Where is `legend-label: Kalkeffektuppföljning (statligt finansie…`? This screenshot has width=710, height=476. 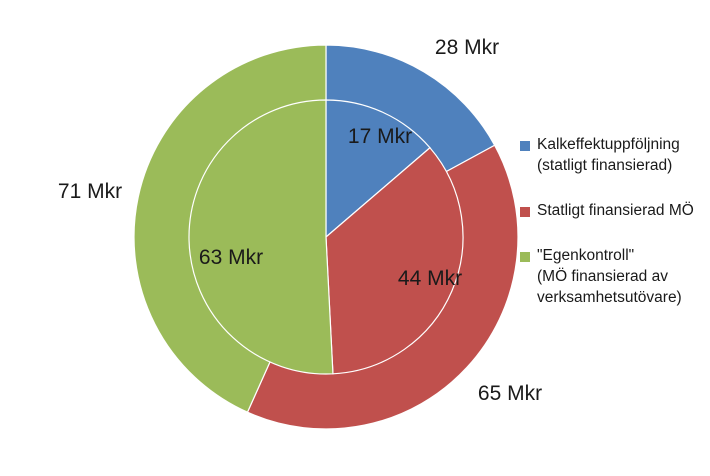
legend-label: Kalkeffektuppföljning (statligt finansie… is located at coordinates (608, 155).